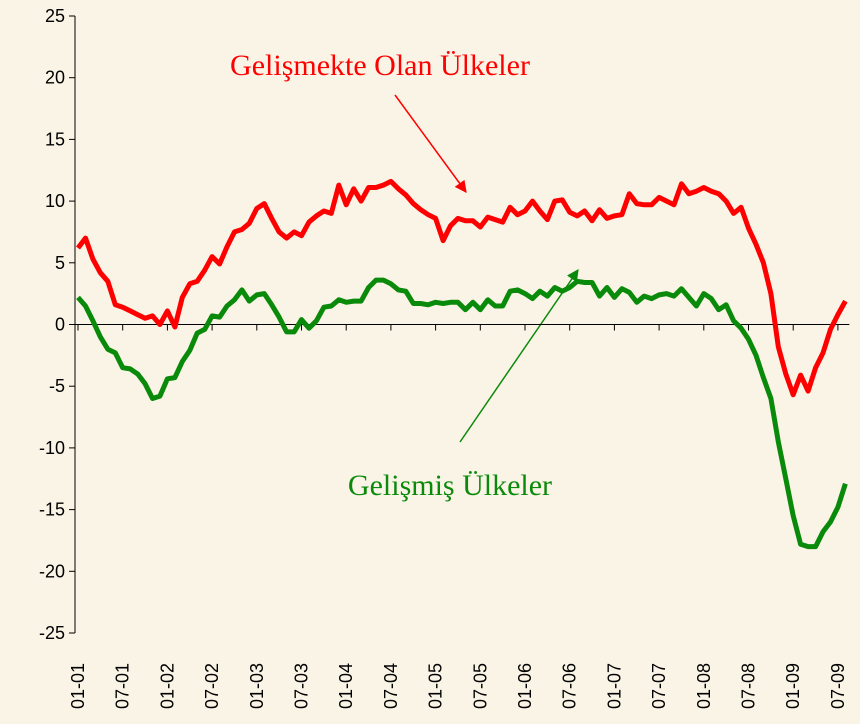 The height and width of the screenshot is (724, 860). Describe the element at coordinates (167, 686) in the screenshot. I see `x-tick-label: 01-02` at that location.